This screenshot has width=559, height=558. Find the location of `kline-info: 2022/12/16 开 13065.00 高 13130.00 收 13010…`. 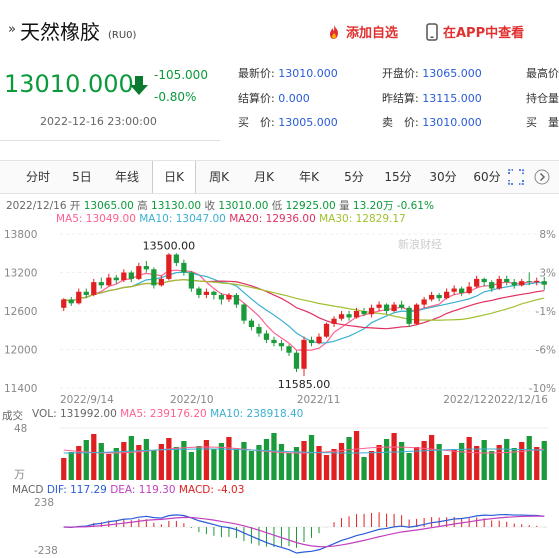

kline-info: 2022/12/16 开 13065.00 高 13130.00 收 13010… is located at coordinates (220, 205).